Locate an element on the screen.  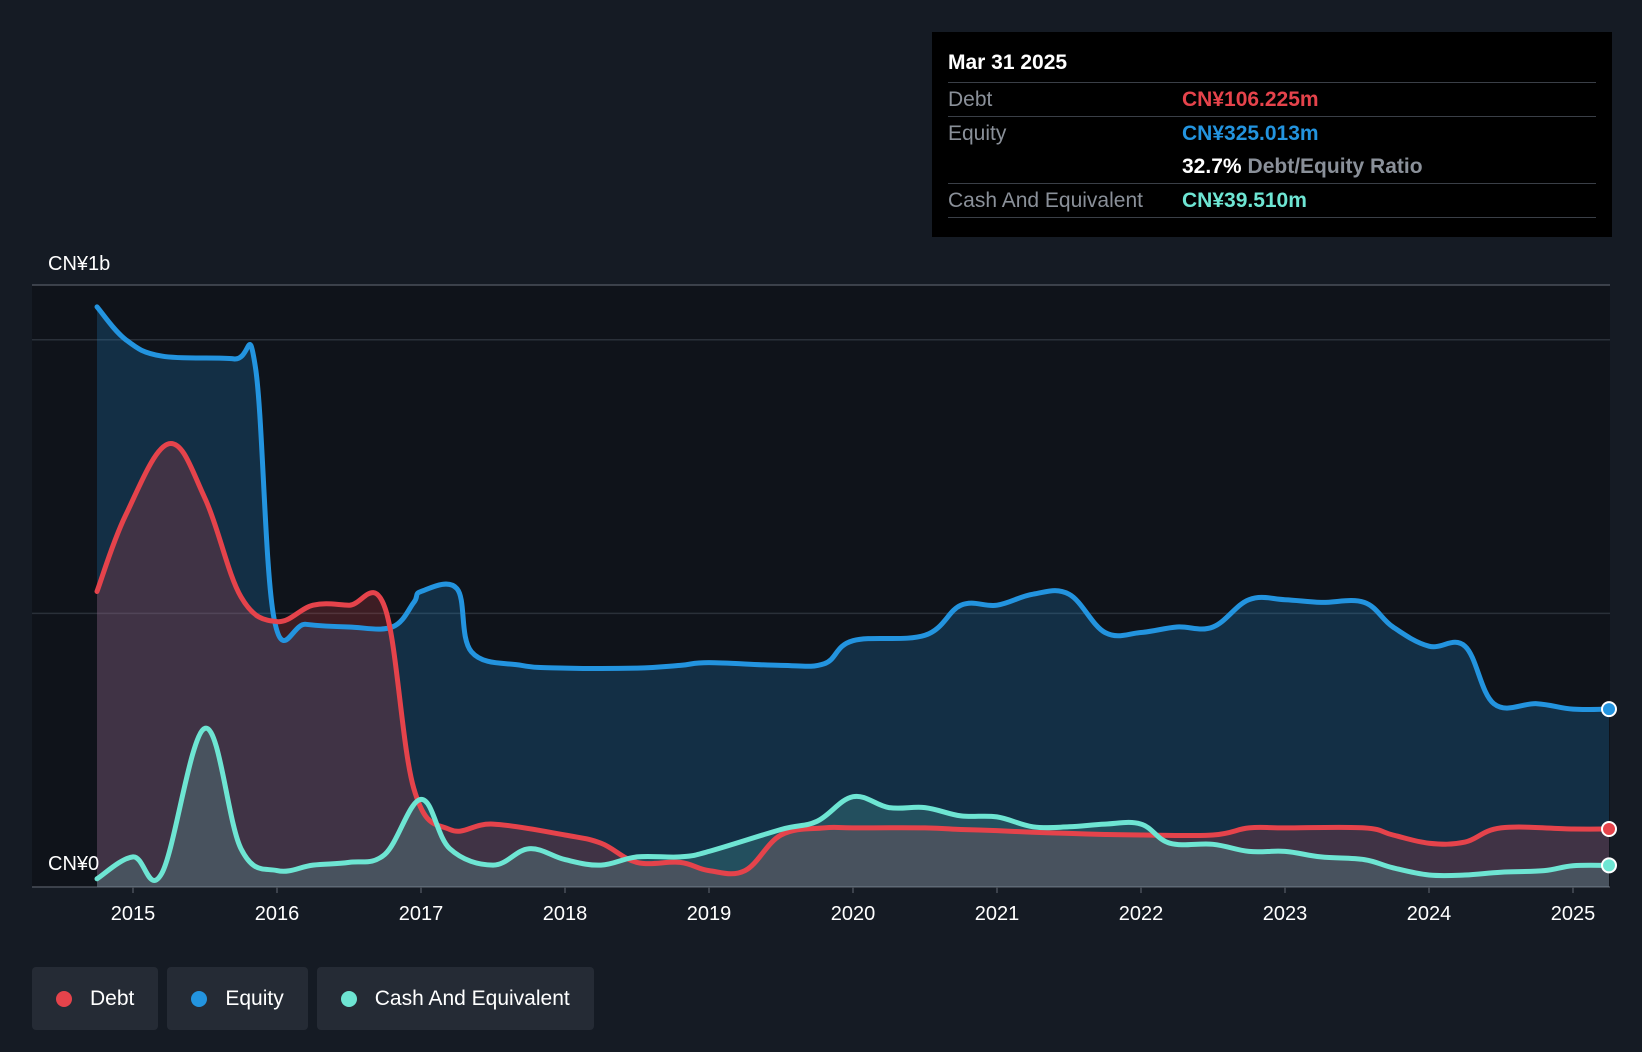
tooltip-cash-row: Cash And Equivalent CN¥39.510m is located at coordinates (1272, 200).